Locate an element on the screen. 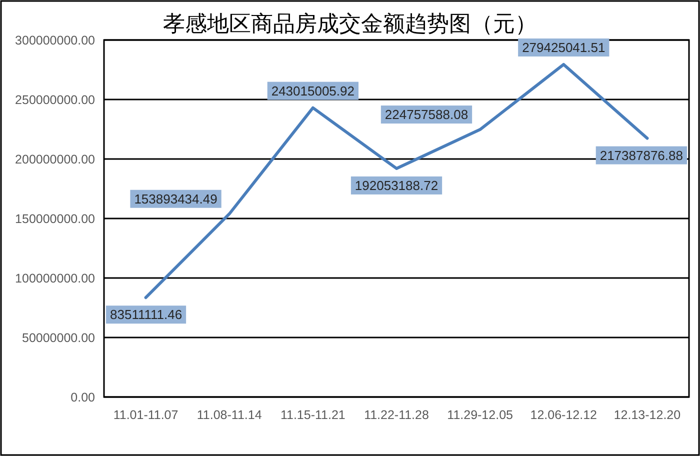 The image size is (700, 456). x-tick-label: 11.01-11.07 is located at coordinates (145, 415).